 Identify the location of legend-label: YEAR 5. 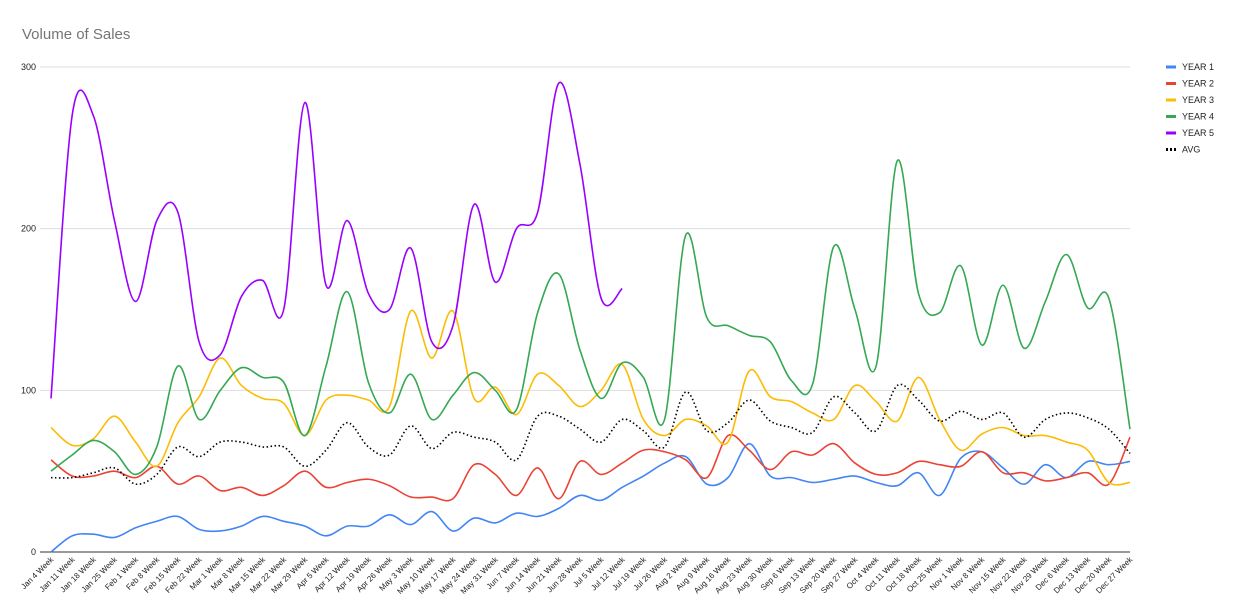
(1198, 133).